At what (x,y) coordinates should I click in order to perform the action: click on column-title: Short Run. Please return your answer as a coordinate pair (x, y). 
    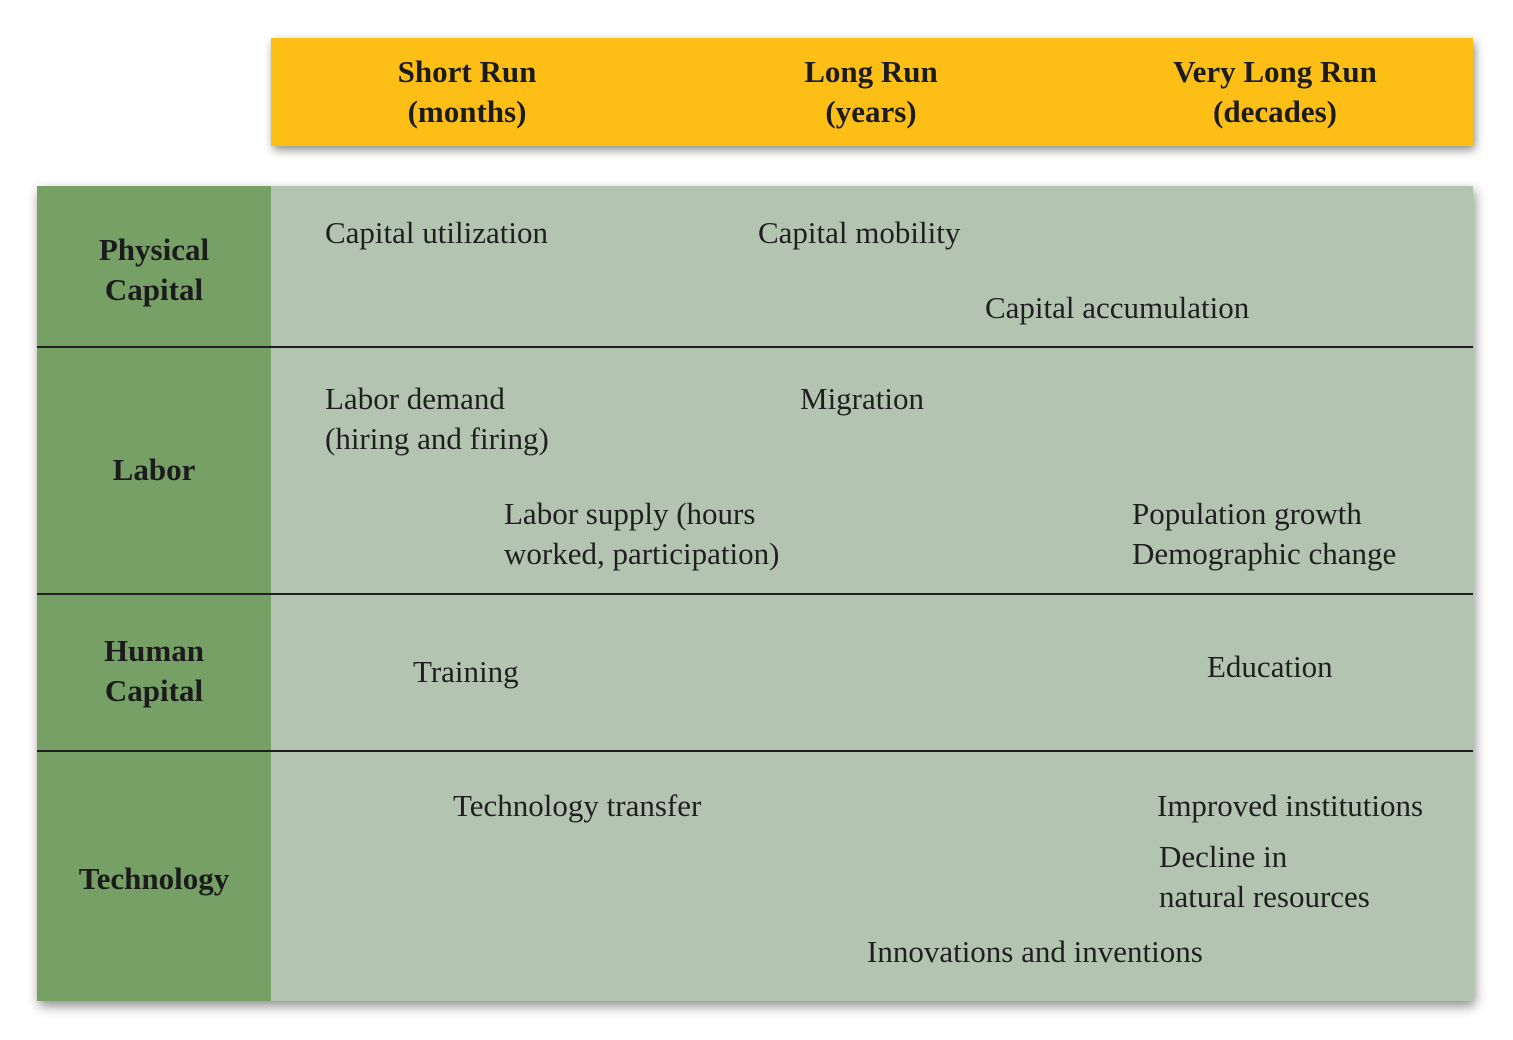
    Looking at the image, I should click on (467, 71).